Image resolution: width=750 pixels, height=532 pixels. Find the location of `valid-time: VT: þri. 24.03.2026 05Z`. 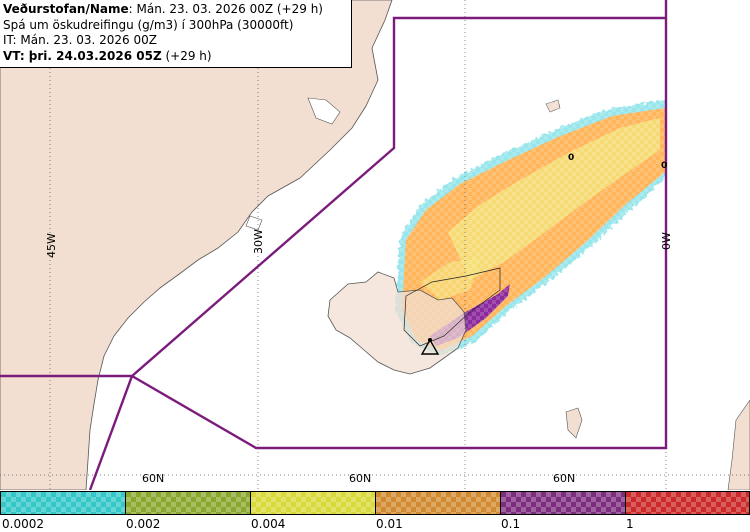

valid-time: VT: þri. 24.03.2026 05Z is located at coordinates (82, 55).